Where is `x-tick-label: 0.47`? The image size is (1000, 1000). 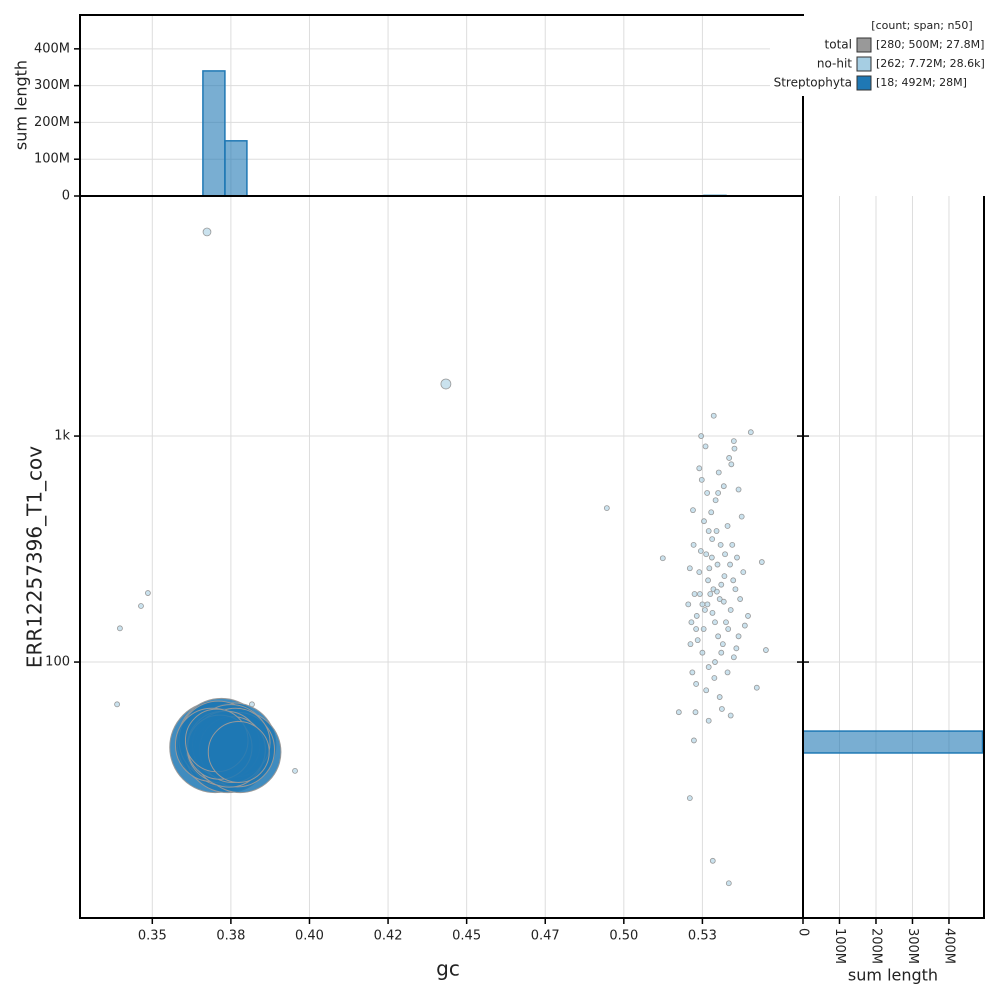 x-tick-label: 0.47 is located at coordinates (545, 936).